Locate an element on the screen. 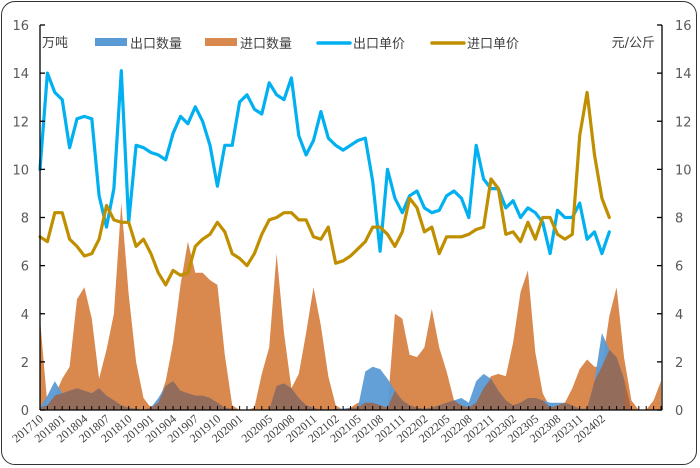 The height and width of the screenshot is (468, 700). right-tick-label: 12 is located at coordinates (683, 122).